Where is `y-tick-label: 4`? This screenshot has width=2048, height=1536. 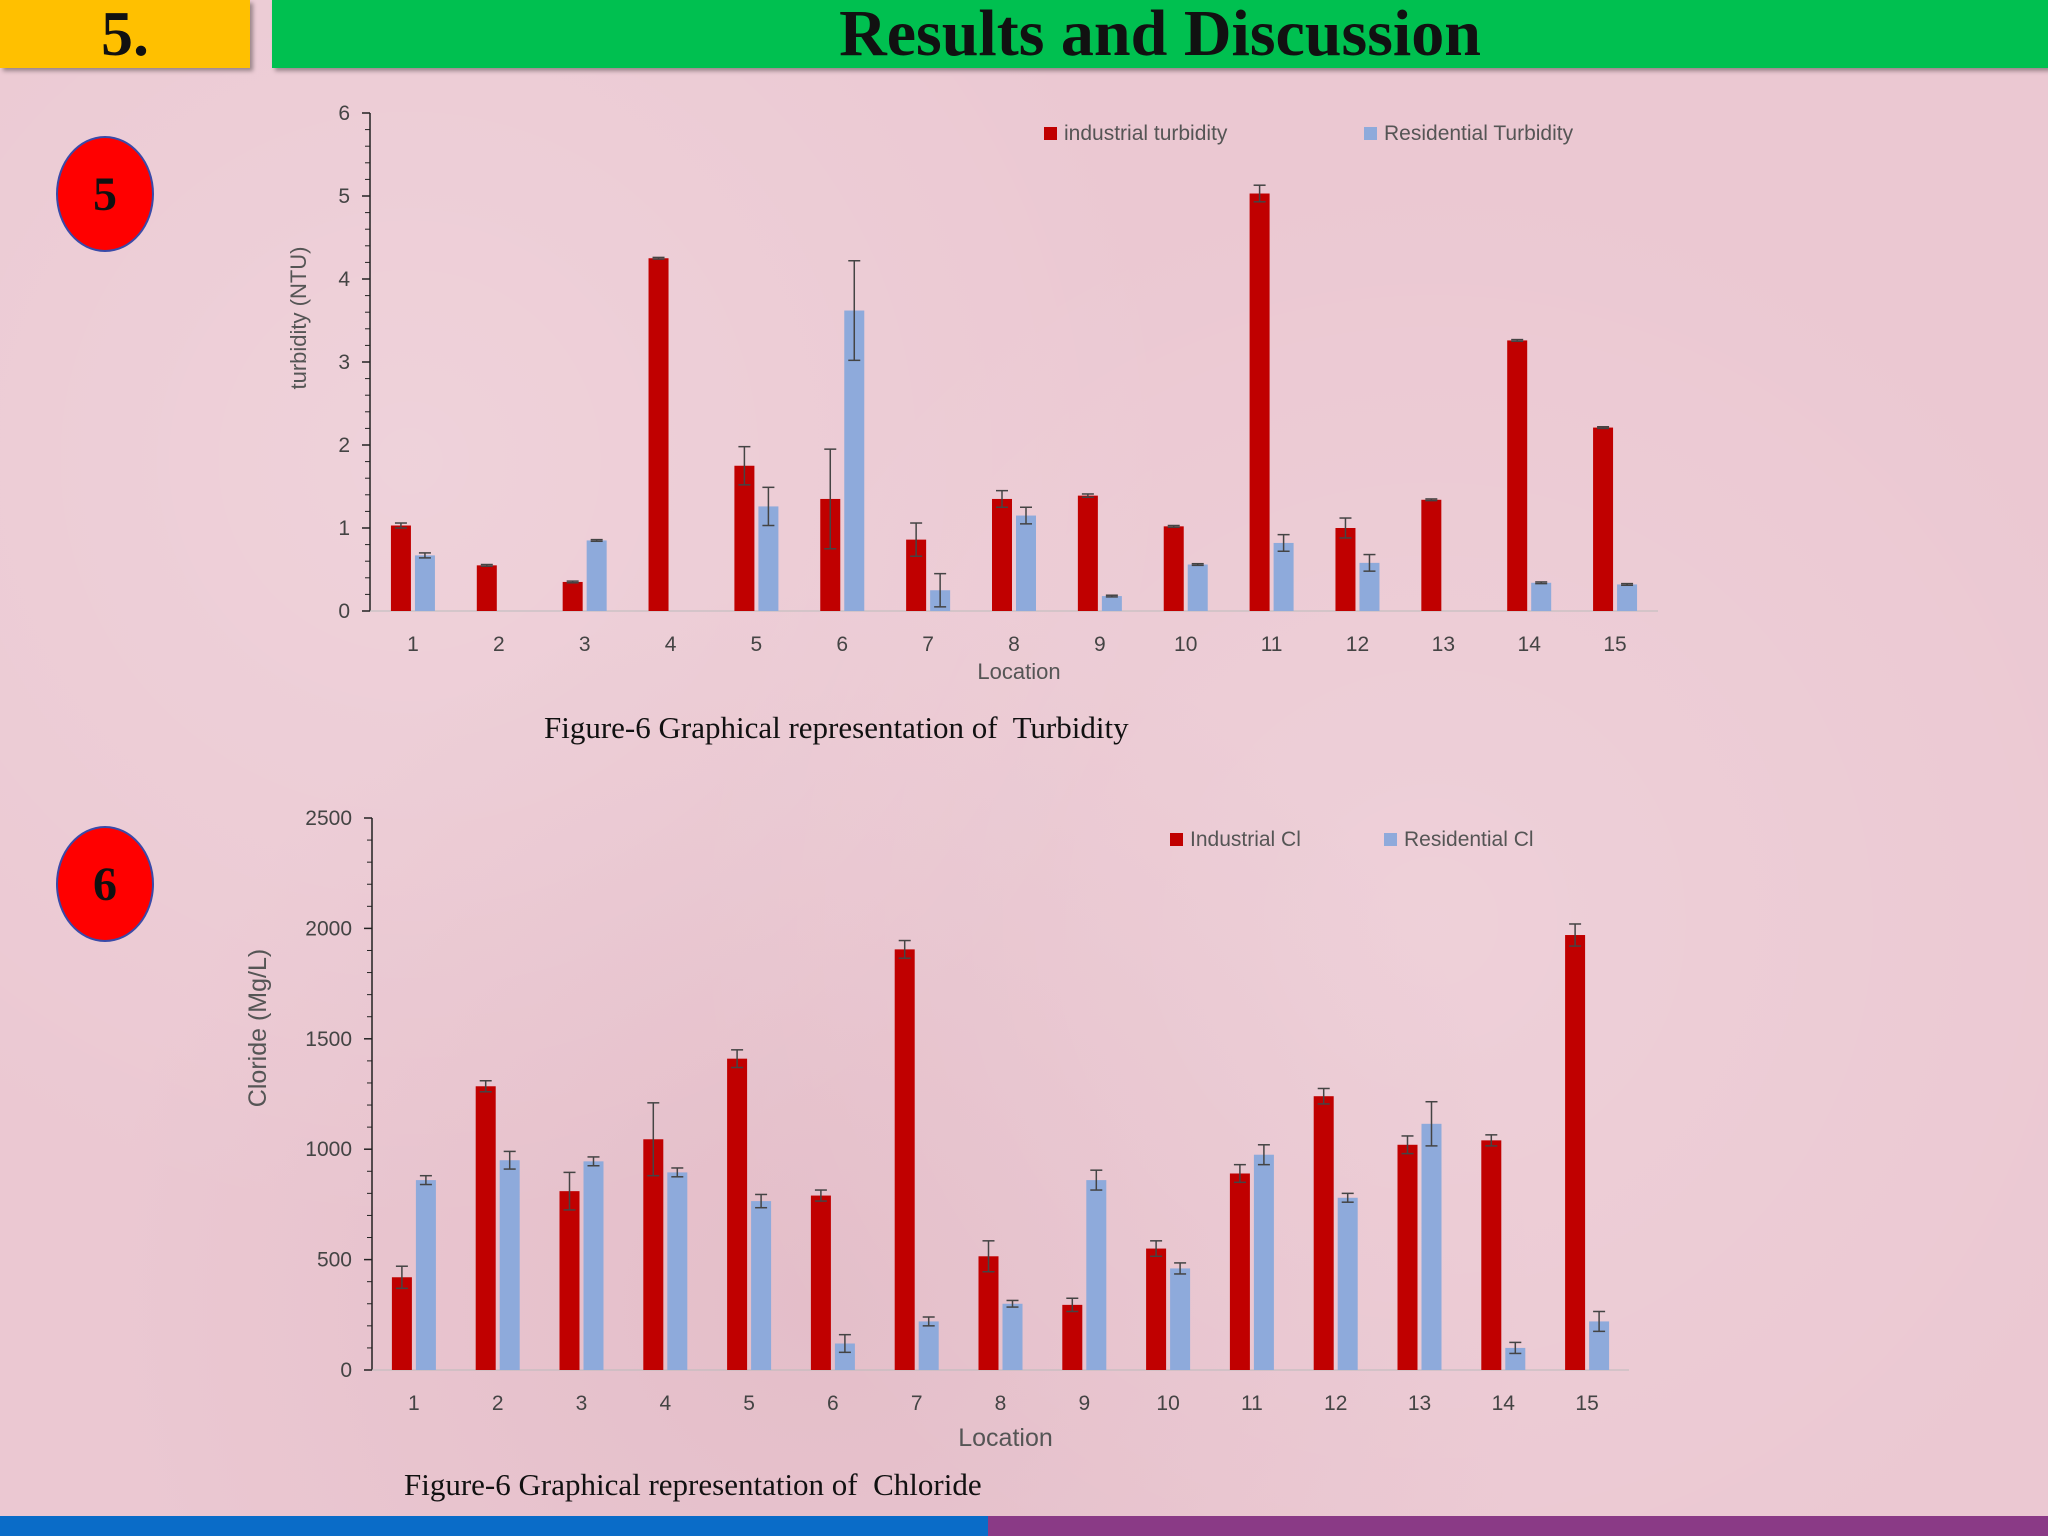
y-tick-label: 4 is located at coordinates (344, 279).